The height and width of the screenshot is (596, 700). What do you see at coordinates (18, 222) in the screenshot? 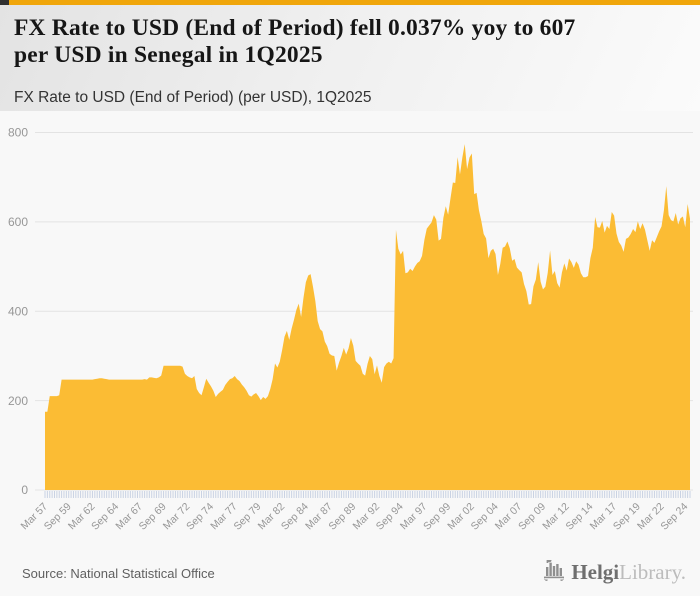
I see `svg-text: 600` at bounding box center [18, 222].